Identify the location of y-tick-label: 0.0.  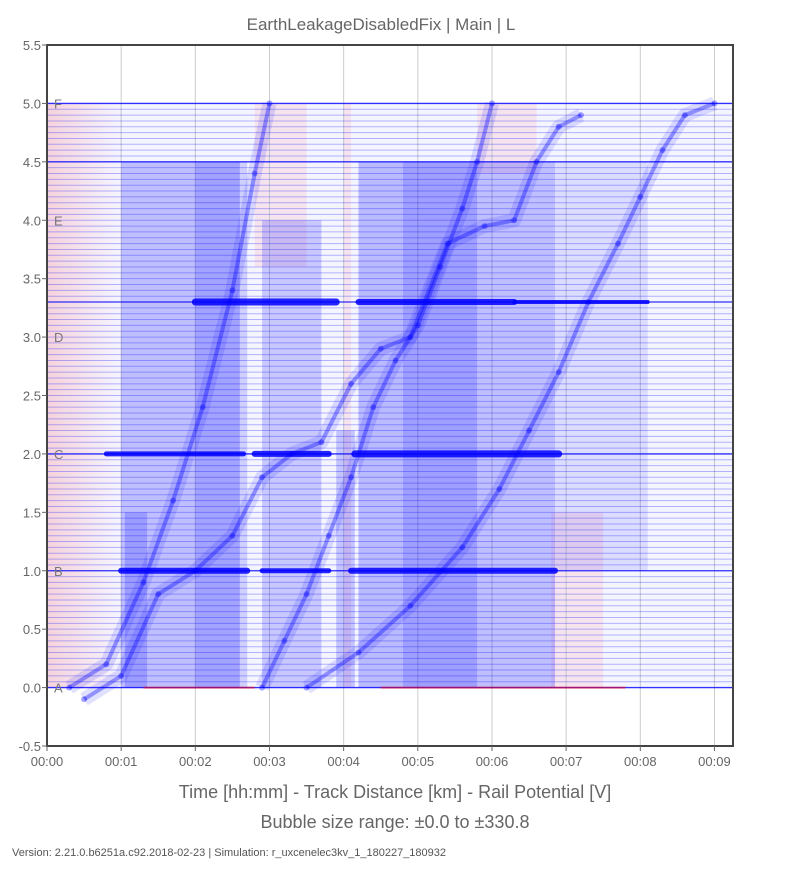
(32, 688).